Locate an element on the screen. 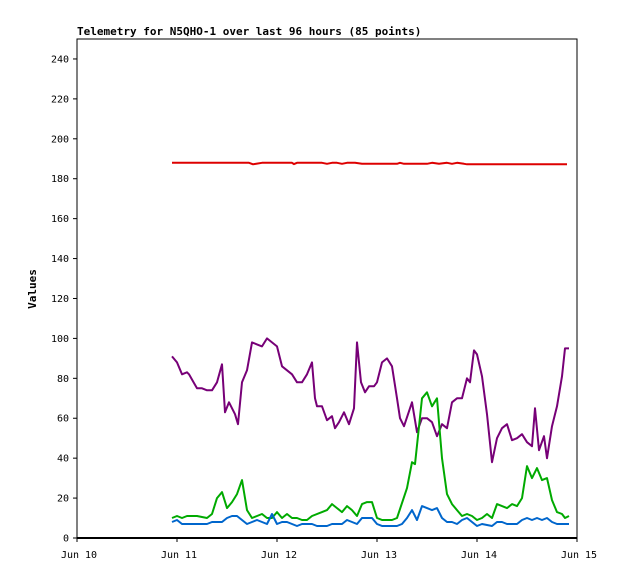 The height and width of the screenshot is (579, 618). y-tick-label: 200 is located at coordinates (60, 139).